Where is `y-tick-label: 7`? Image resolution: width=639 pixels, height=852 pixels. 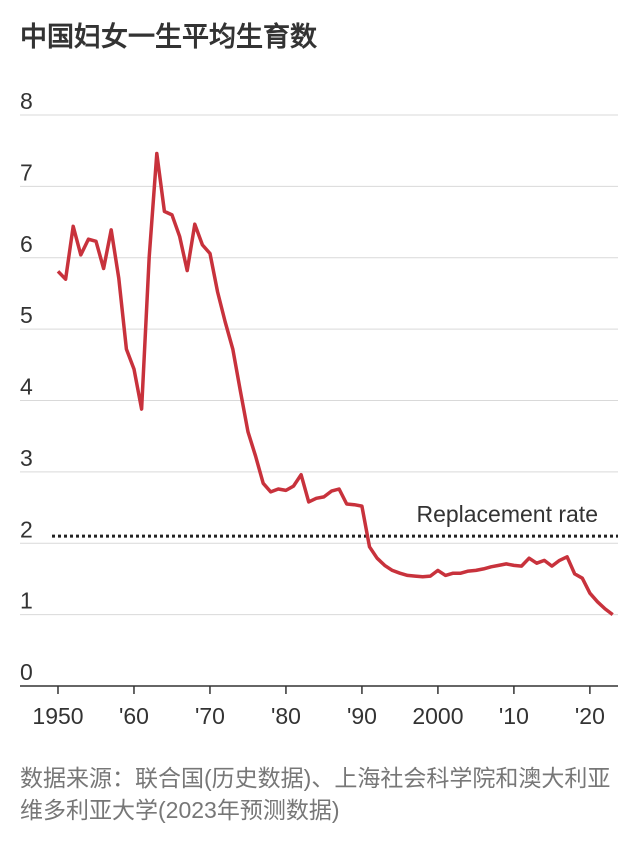 y-tick-label: 7 is located at coordinates (26, 172).